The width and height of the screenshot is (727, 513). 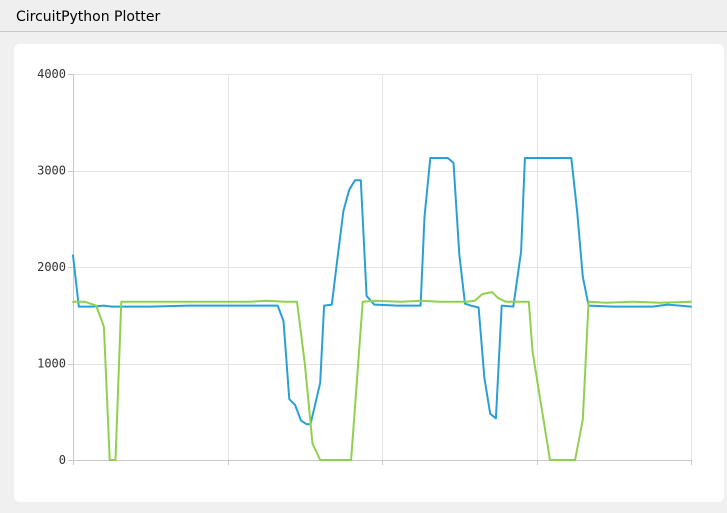 I want to click on y-tick-label: 0, so click(x=62, y=460).